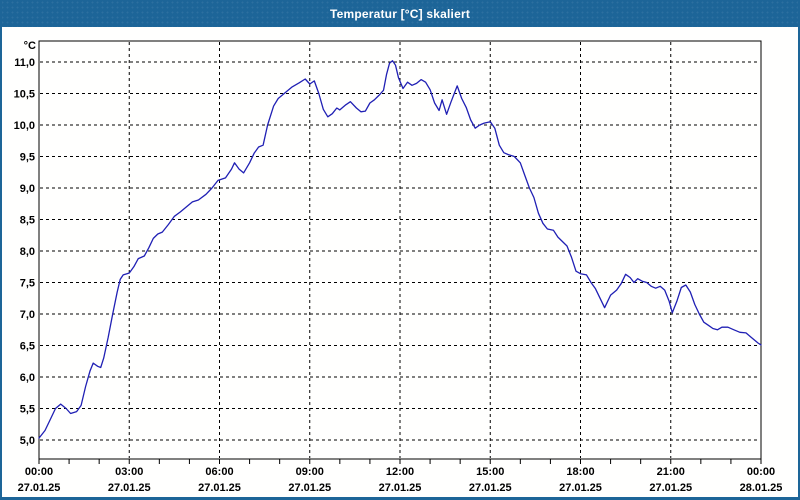 This screenshot has height=500, width=800. What do you see at coordinates (27, 284) in the screenshot?
I see `y-axis-tick-label: 7,5` at bounding box center [27, 284].